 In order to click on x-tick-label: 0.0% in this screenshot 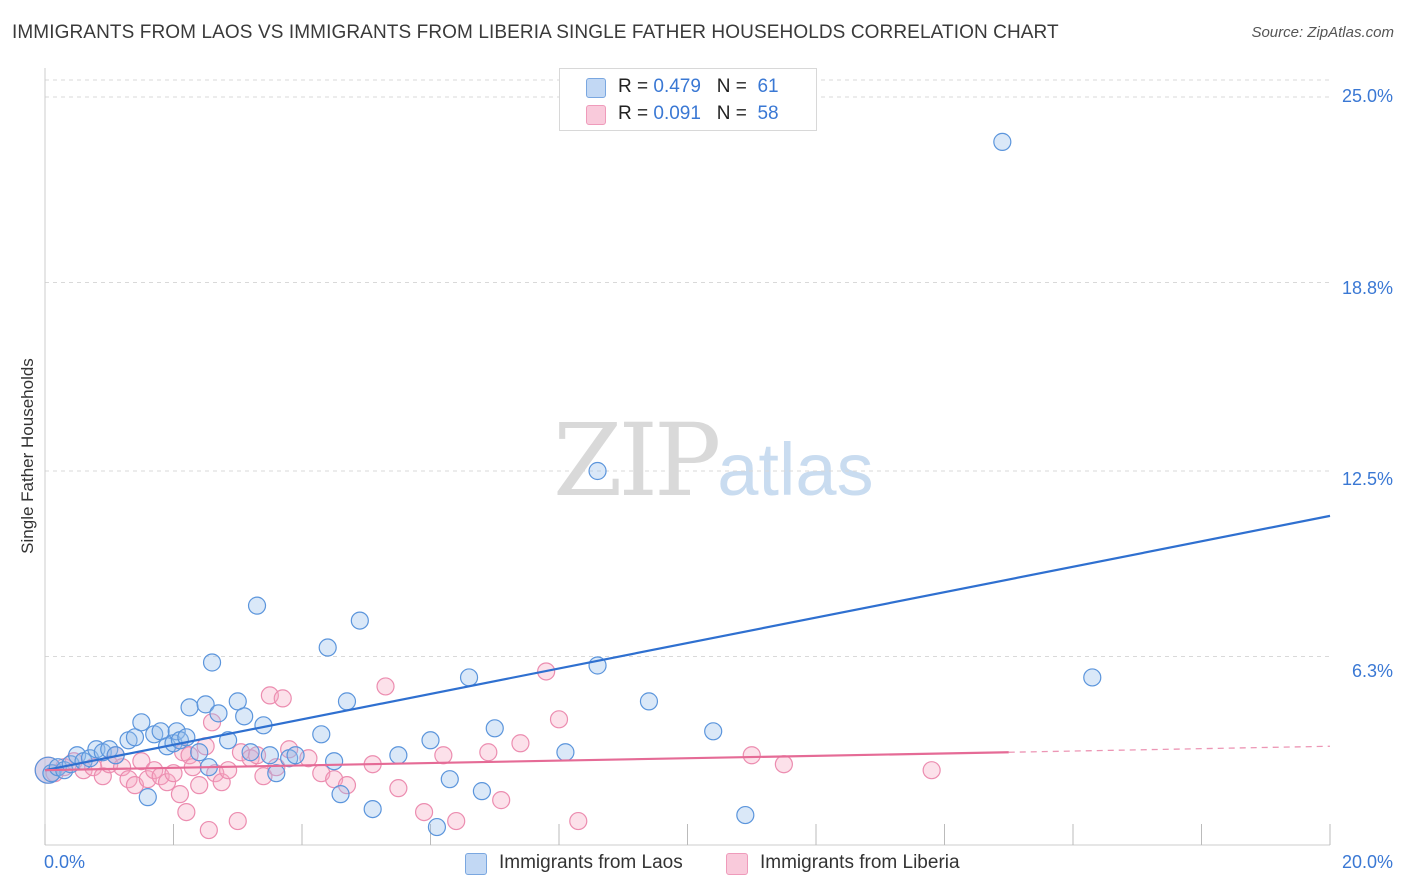, I will do `click(65, 862)`.